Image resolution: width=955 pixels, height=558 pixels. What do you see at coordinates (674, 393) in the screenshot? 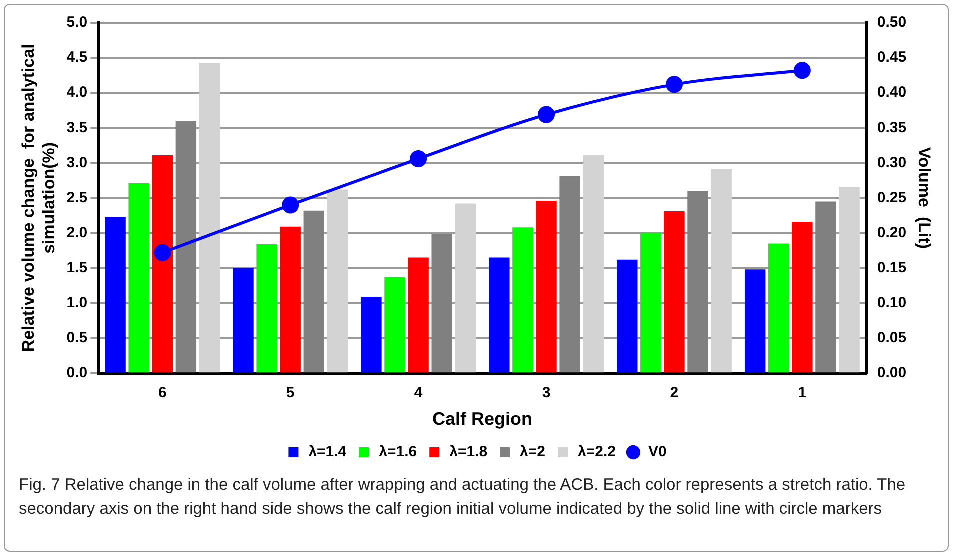
I see `x-tick-label: 2` at bounding box center [674, 393].